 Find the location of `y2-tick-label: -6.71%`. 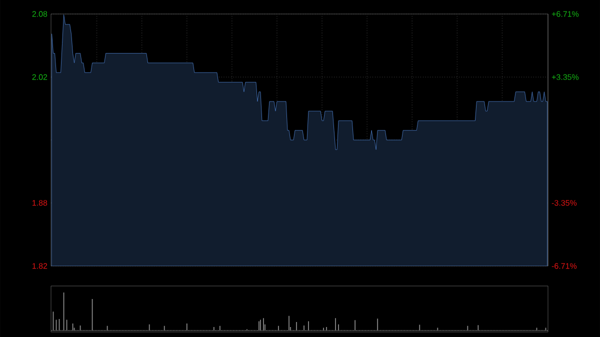

y2-tick-label: -6.71% is located at coordinates (564, 266).